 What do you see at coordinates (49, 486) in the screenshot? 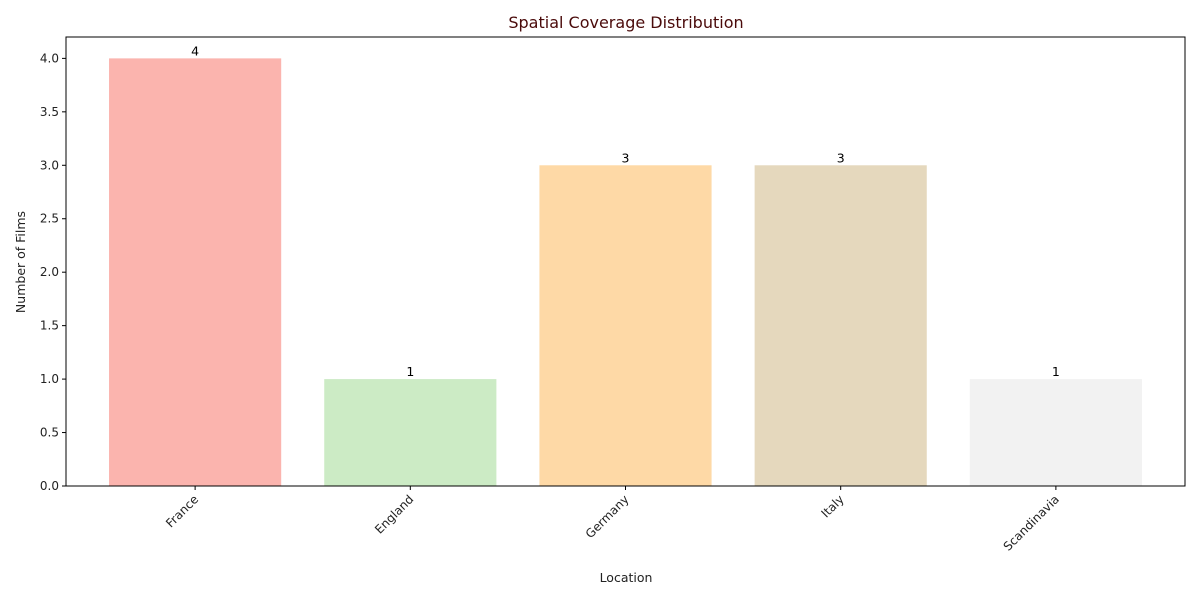
I see `y-tick-label: 0.0` at bounding box center [49, 486].